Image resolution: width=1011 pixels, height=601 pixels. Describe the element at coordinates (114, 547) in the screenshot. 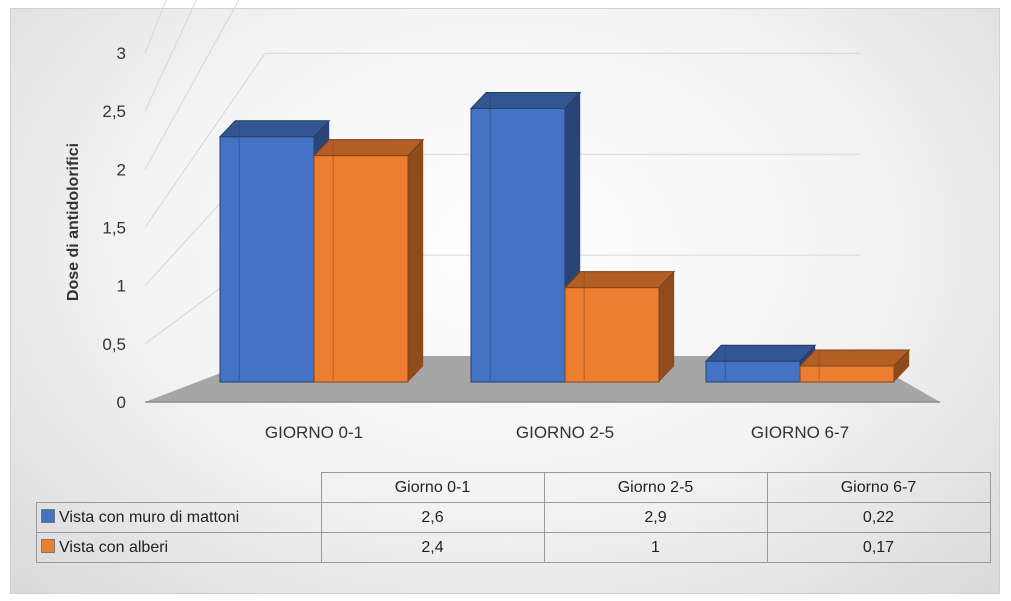

I see `series-name: Vista con alberi` at that location.